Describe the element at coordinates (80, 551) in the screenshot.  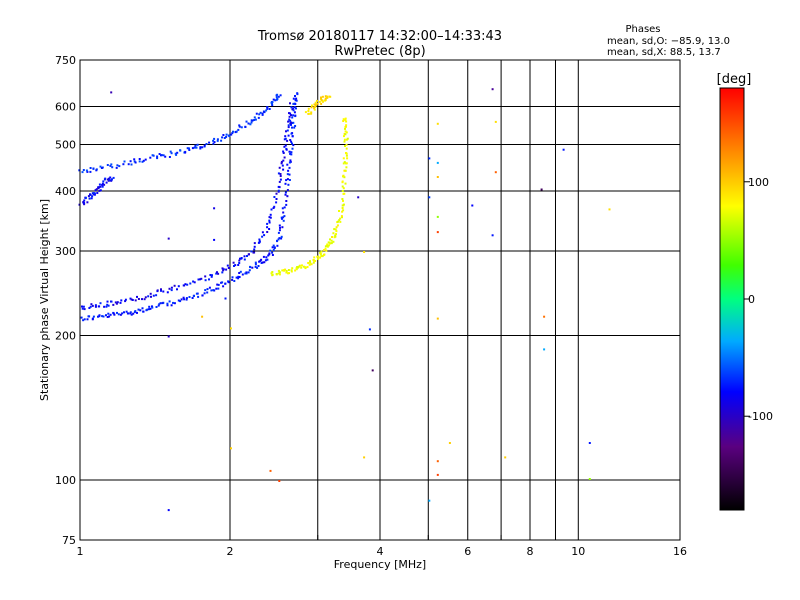
I see `x-tick-label: 1` at that location.